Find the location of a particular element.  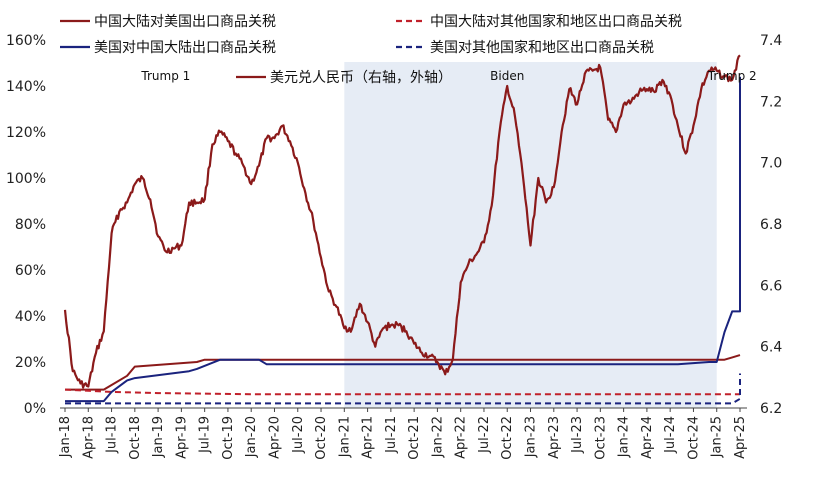

x-tick-label: Oct-21 is located at coordinates (414, 438).